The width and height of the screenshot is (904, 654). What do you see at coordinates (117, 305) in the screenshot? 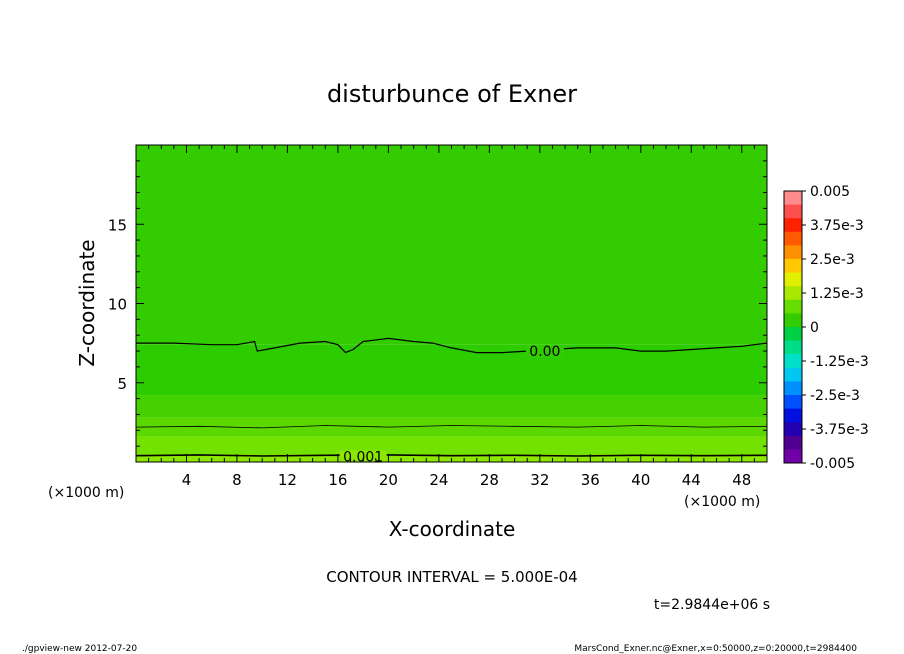
I see `y-tick-label: 10` at bounding box center [117, 305].